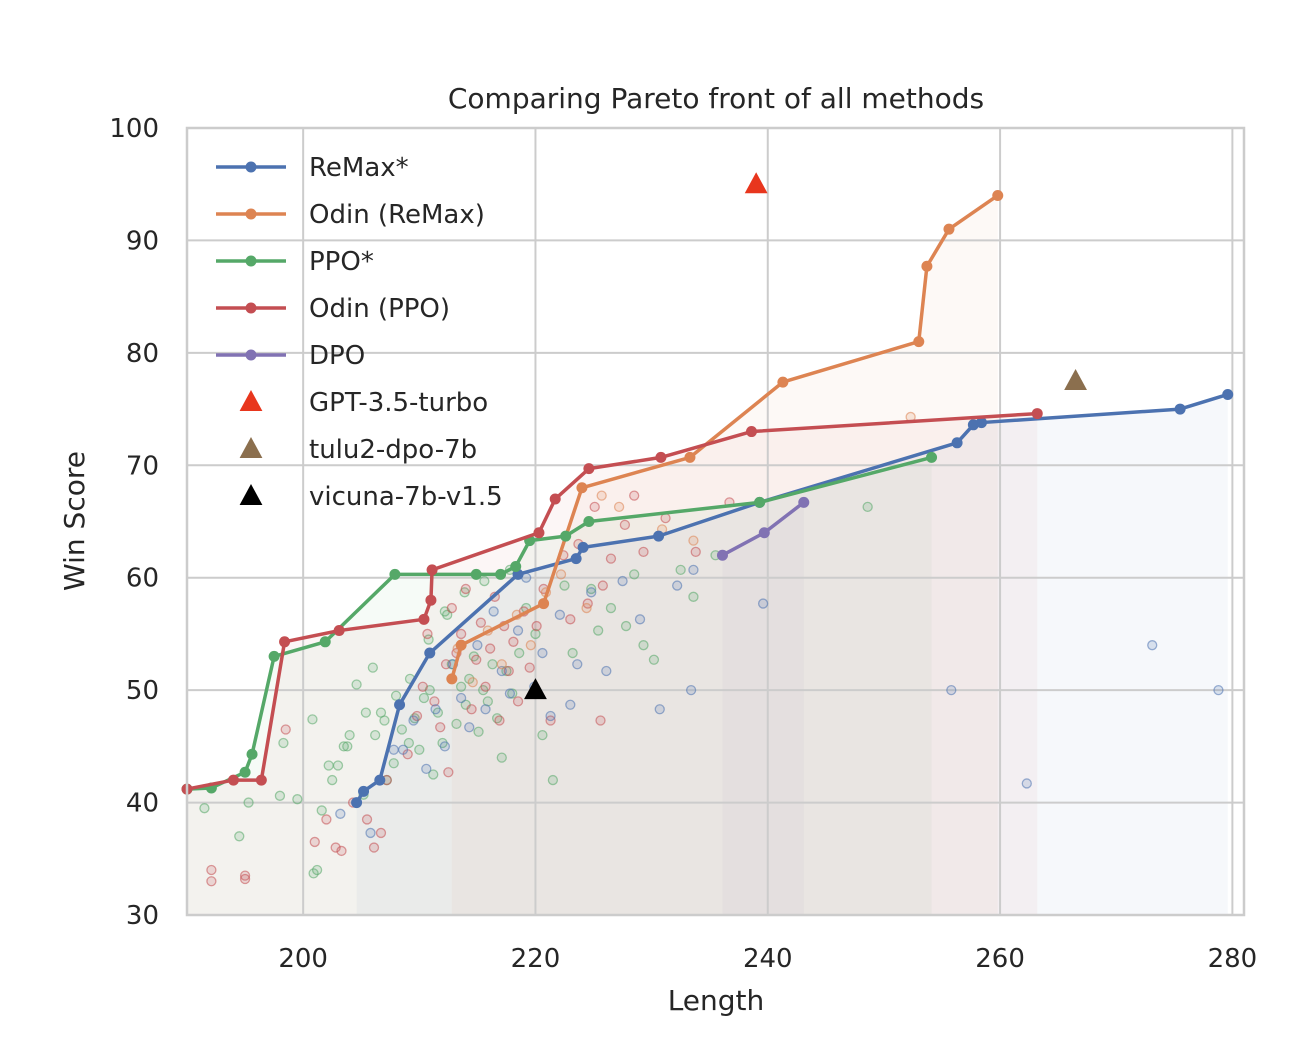  I want to click on y-tick-label: 80, so click(142, 354).